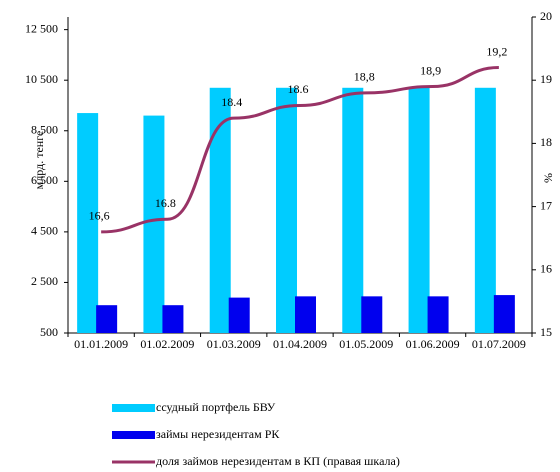 Image resolution: width=560 pixels, height=472 pixels. I want to click on y-tick-label: 4 500, so click(44, 231).